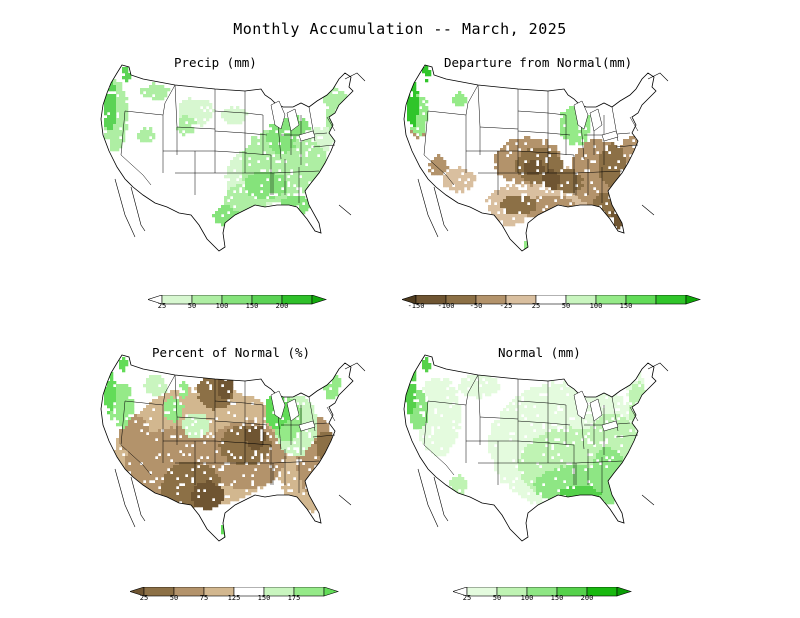 The width and height of the screenshot is (800, 618). Describe the element at coordinates (671, 299) in the screenshot. I see `colorbar-segment` at that location.